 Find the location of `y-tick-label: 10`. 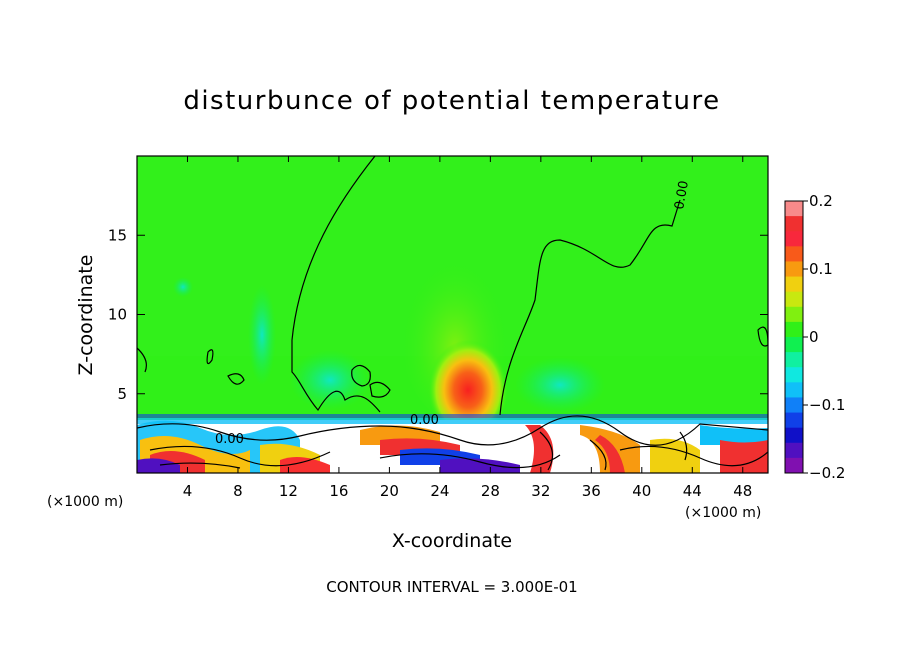

y-tick-label: 10 is located at coordinates (117, 315).